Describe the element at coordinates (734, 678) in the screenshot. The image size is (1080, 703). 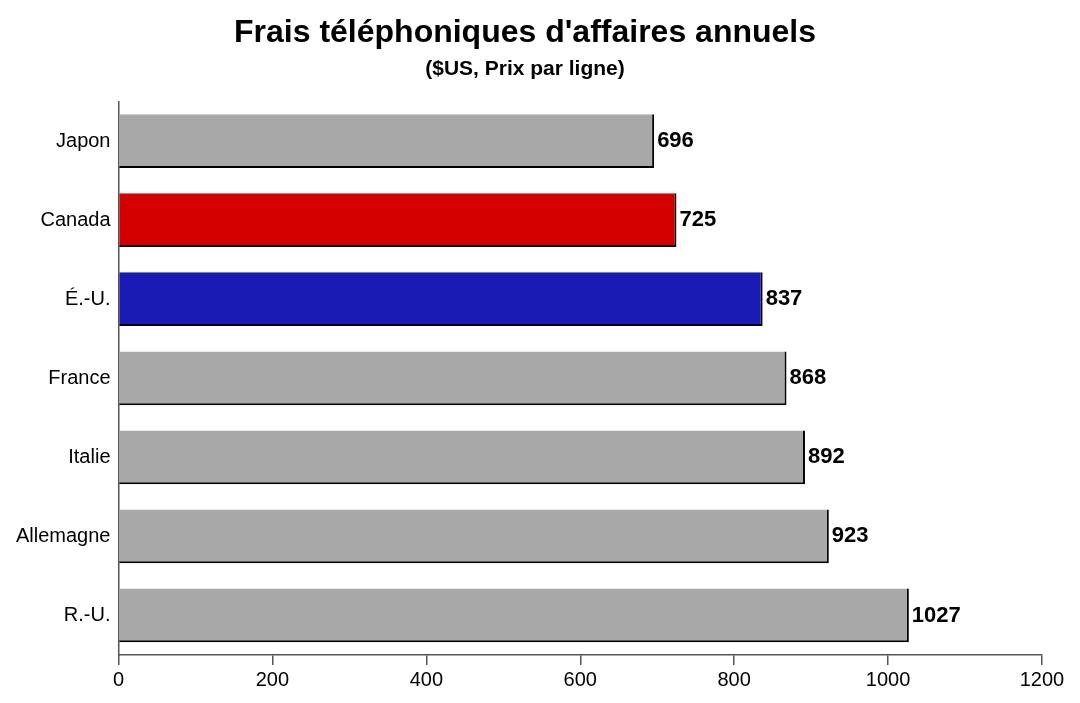
I see `x-tick-label: 800` at that location.